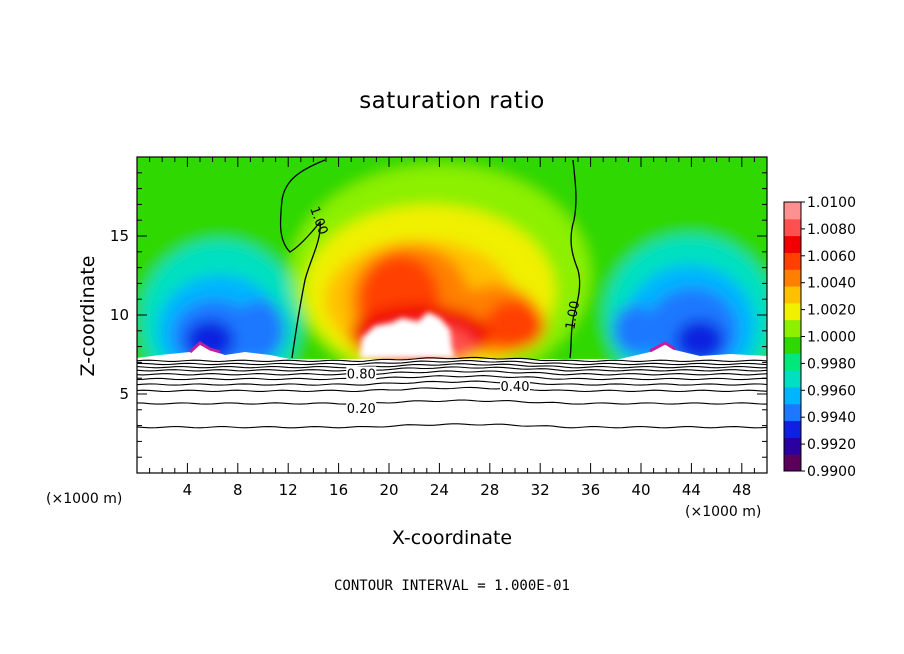  I want to click on svg-text: 1.00, so click(573, 315).